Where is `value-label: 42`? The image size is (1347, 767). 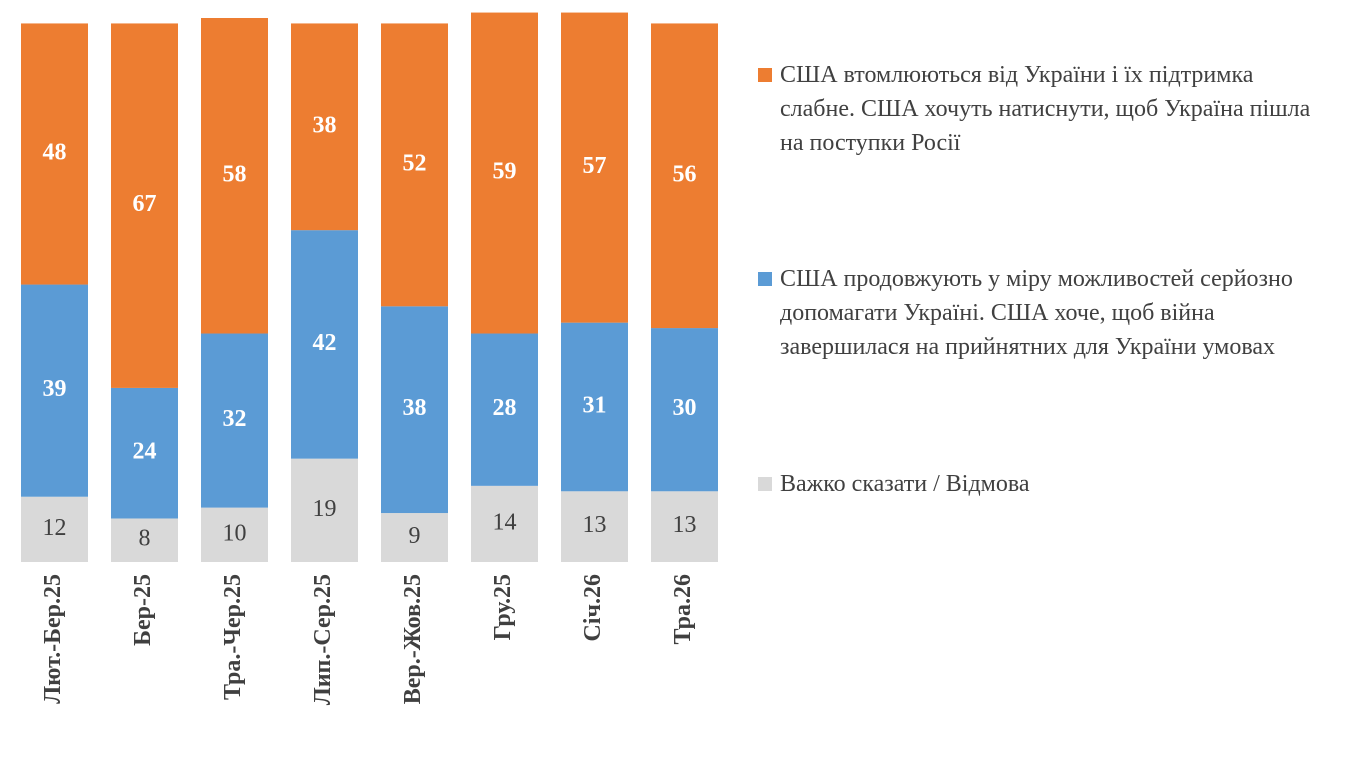 value-label: 42 is located at coordinates (325, 343).